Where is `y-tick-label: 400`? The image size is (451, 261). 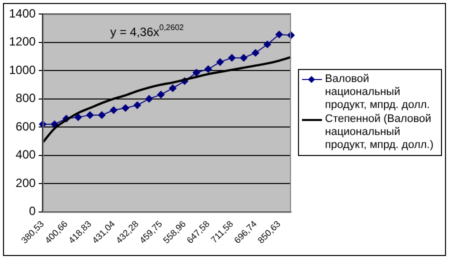 y-tick-label: 400 is located at coordinates (26, 155).